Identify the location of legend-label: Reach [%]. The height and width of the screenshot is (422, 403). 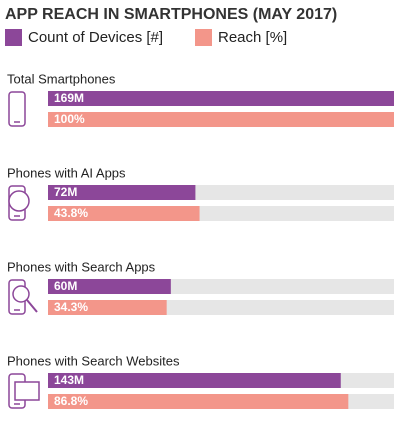
(252, 37).